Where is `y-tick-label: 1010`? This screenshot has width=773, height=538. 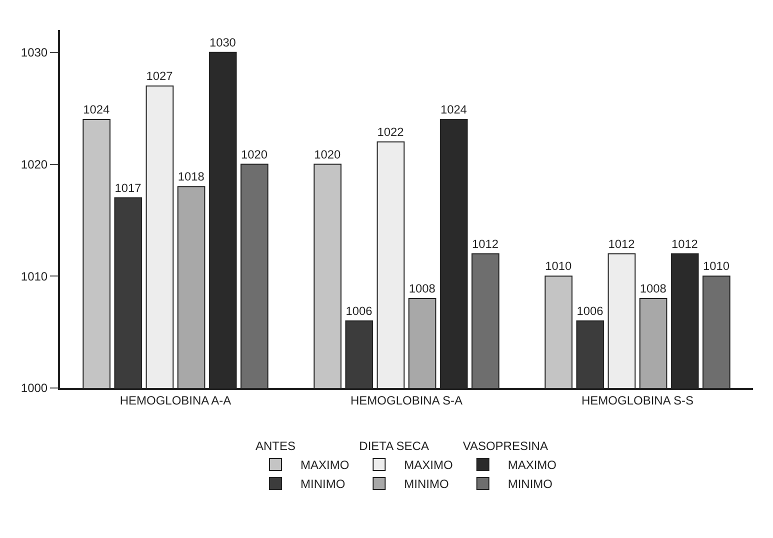 y-tick-label: 1010 is located at coordinates (34, 276).